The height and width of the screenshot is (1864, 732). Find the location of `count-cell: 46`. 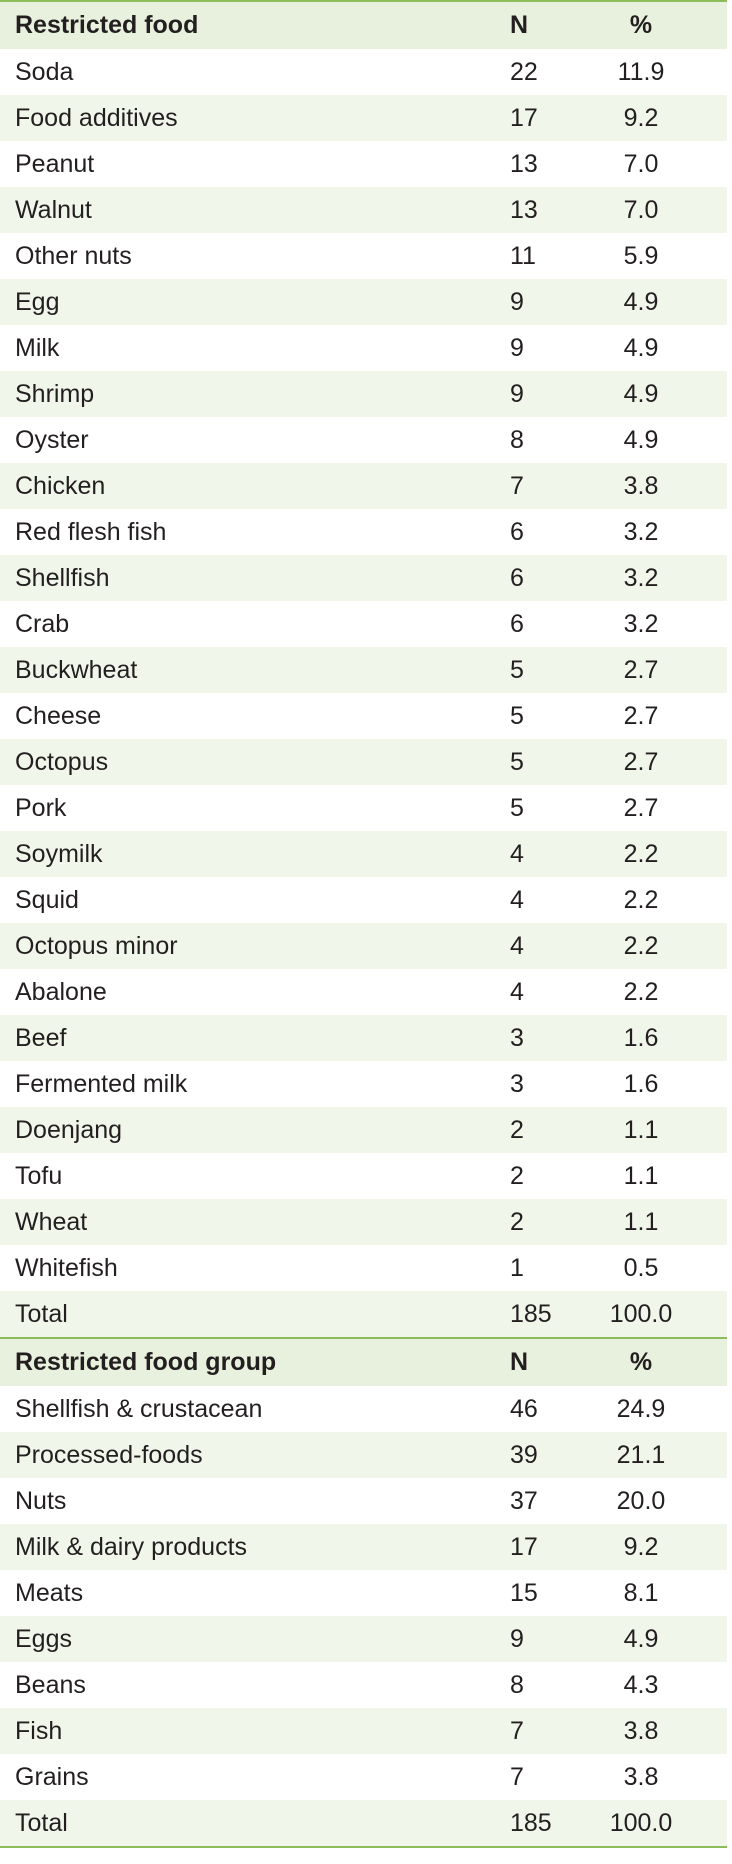

count-cell: 46 is located at coordinates (439, 1409).